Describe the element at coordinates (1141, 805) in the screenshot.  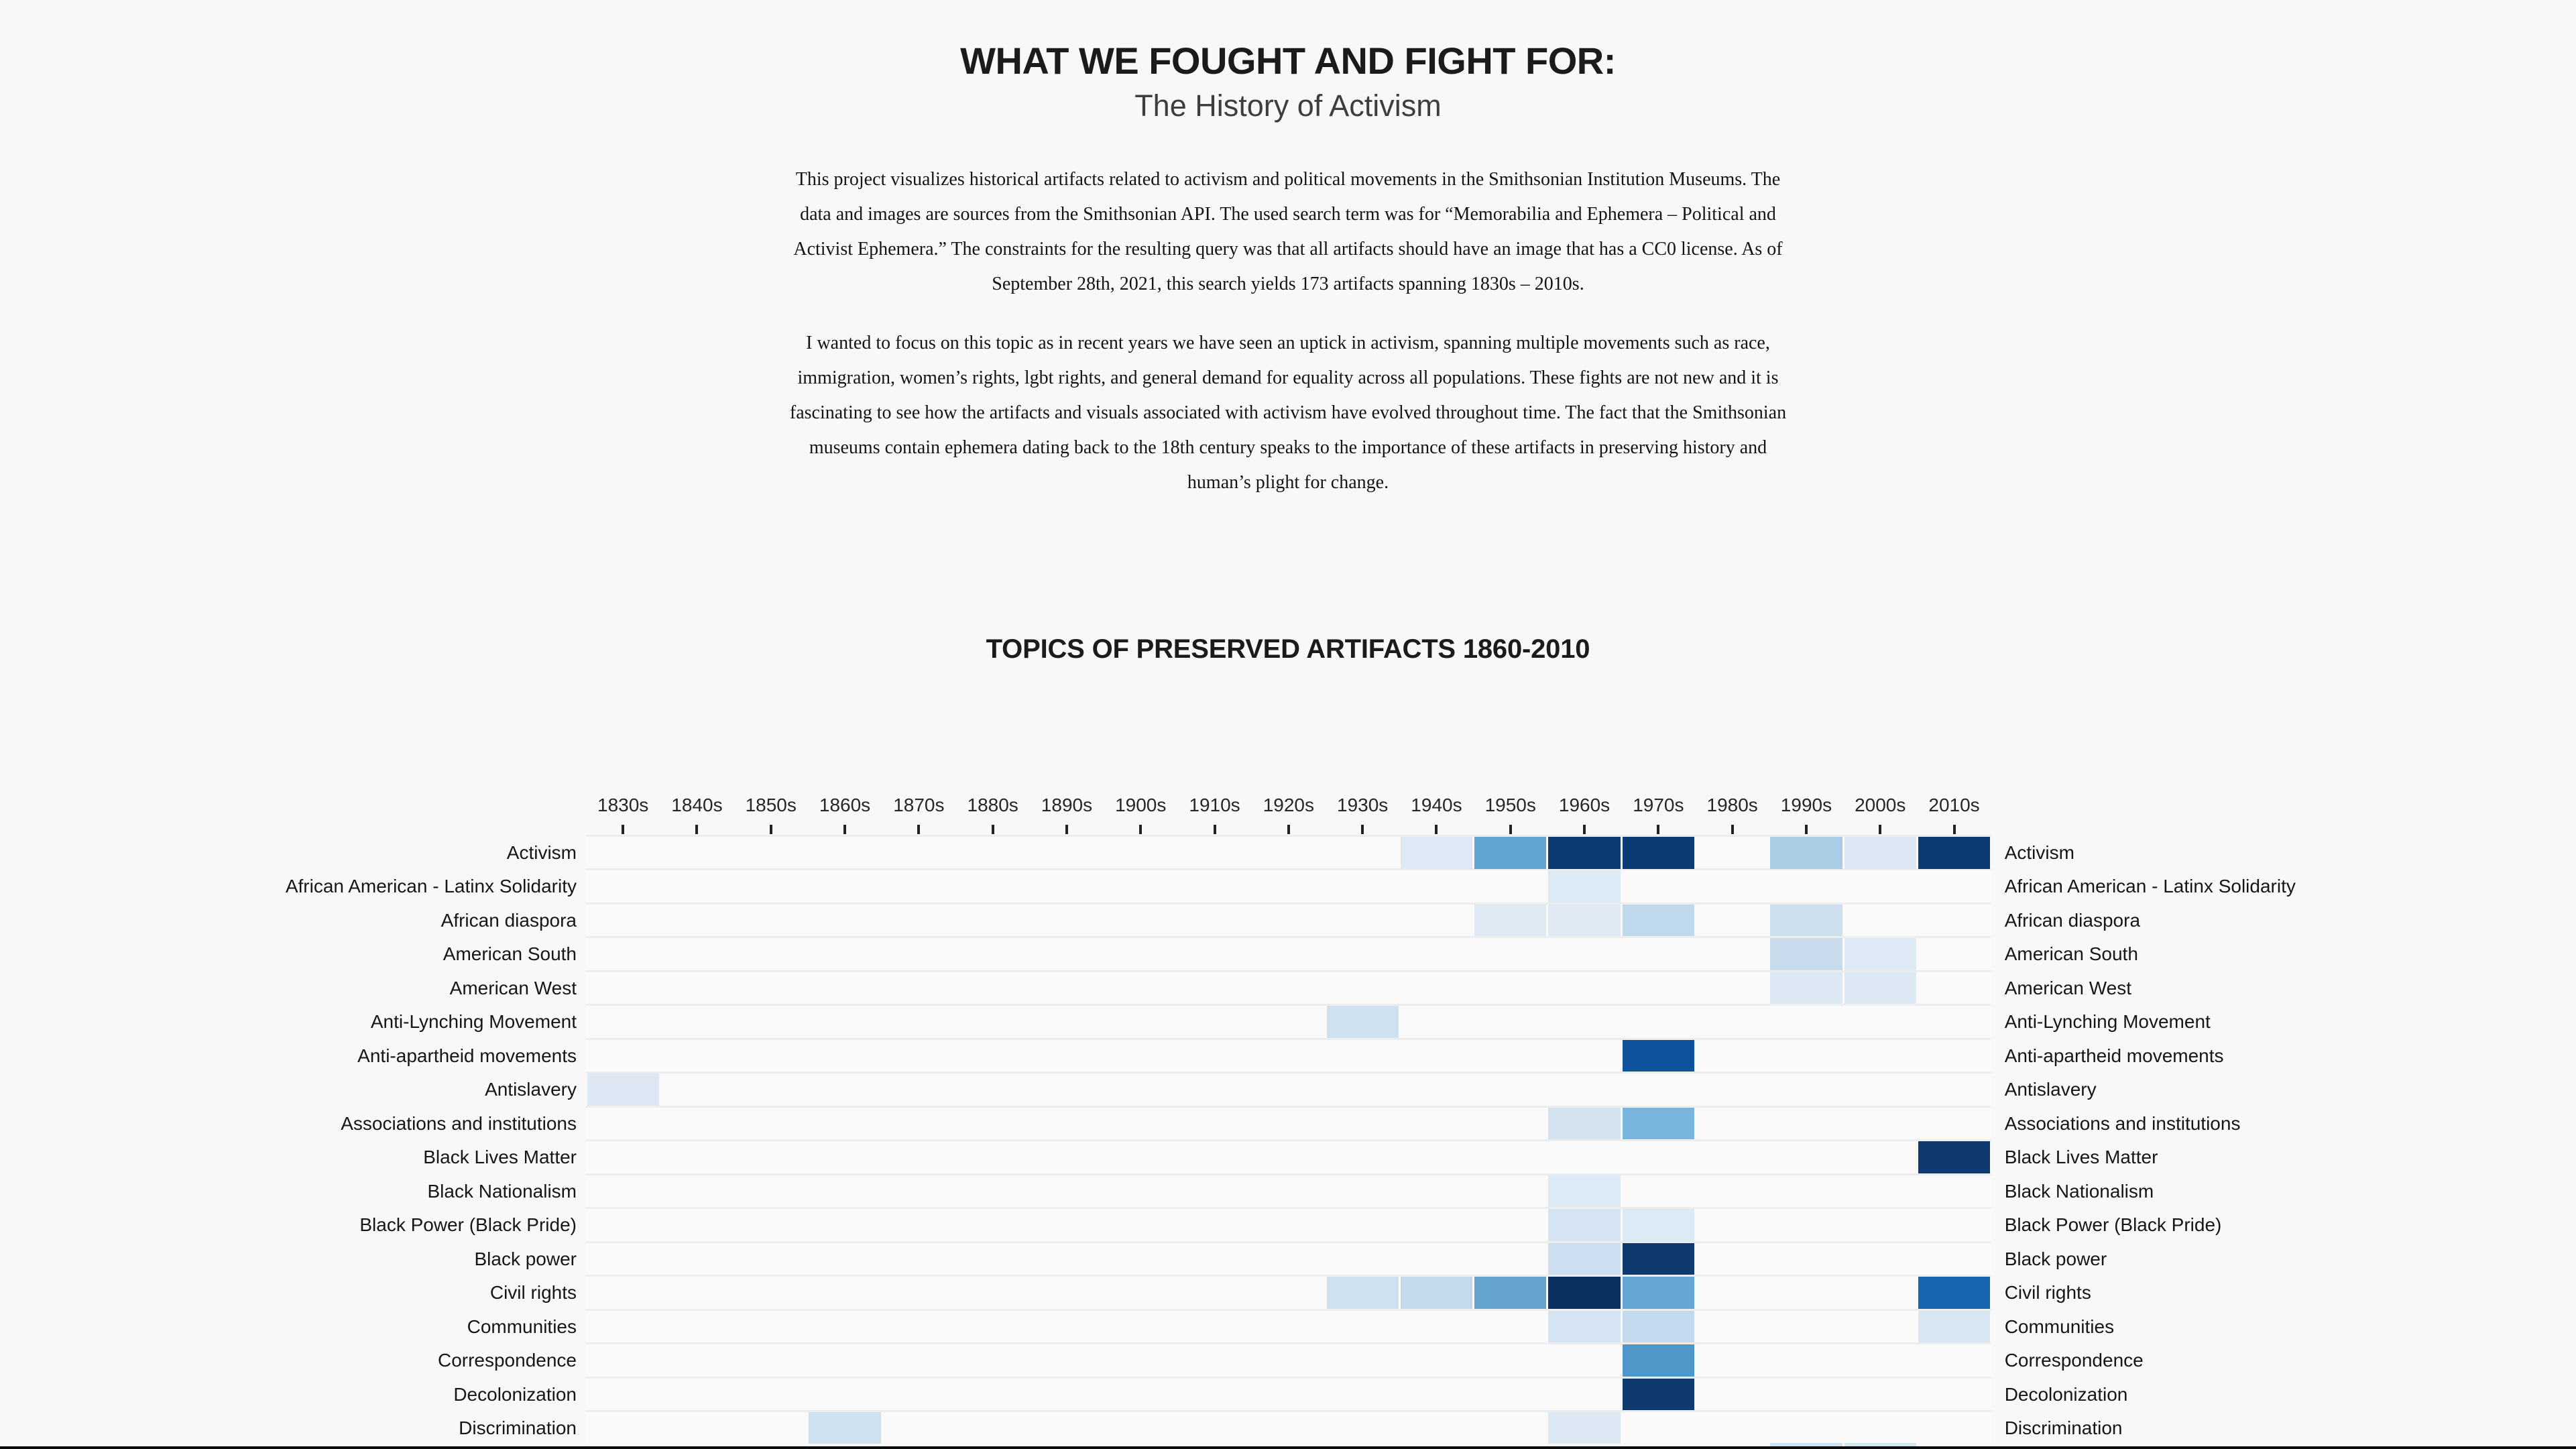
I see `decade-label: 1900s` at that location.